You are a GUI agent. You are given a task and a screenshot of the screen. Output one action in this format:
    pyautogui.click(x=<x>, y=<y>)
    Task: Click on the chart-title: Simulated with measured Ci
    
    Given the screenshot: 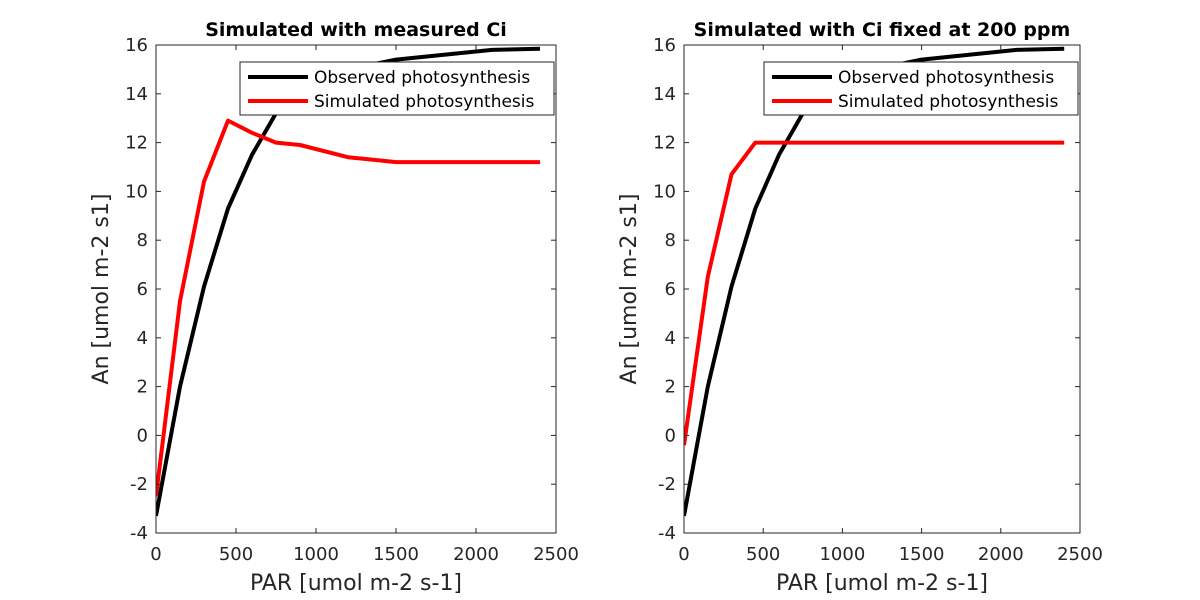 What is the action you would take?
    pyautogui.click(x=356, y=30)
    